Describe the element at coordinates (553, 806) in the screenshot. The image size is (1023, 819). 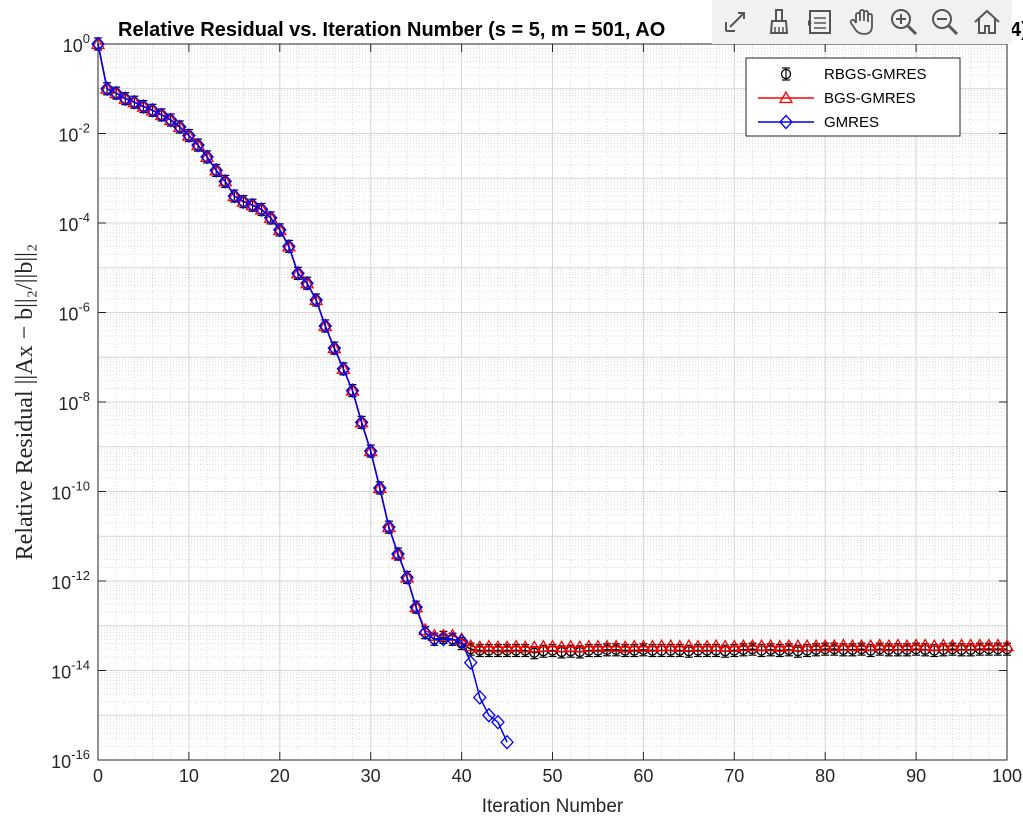
I see `x-axis-label: Iteration Number` at that location.